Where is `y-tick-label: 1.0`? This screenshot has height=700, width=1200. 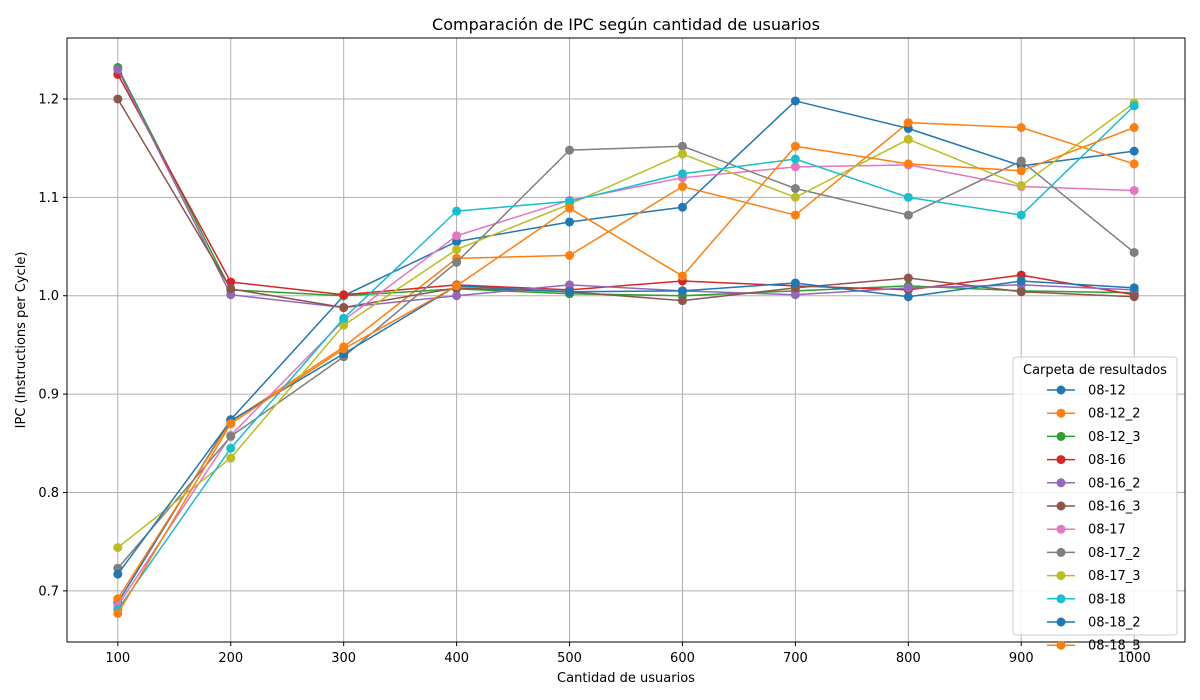 y-tick-label: 1.0 is located at coordinates (48, 296).